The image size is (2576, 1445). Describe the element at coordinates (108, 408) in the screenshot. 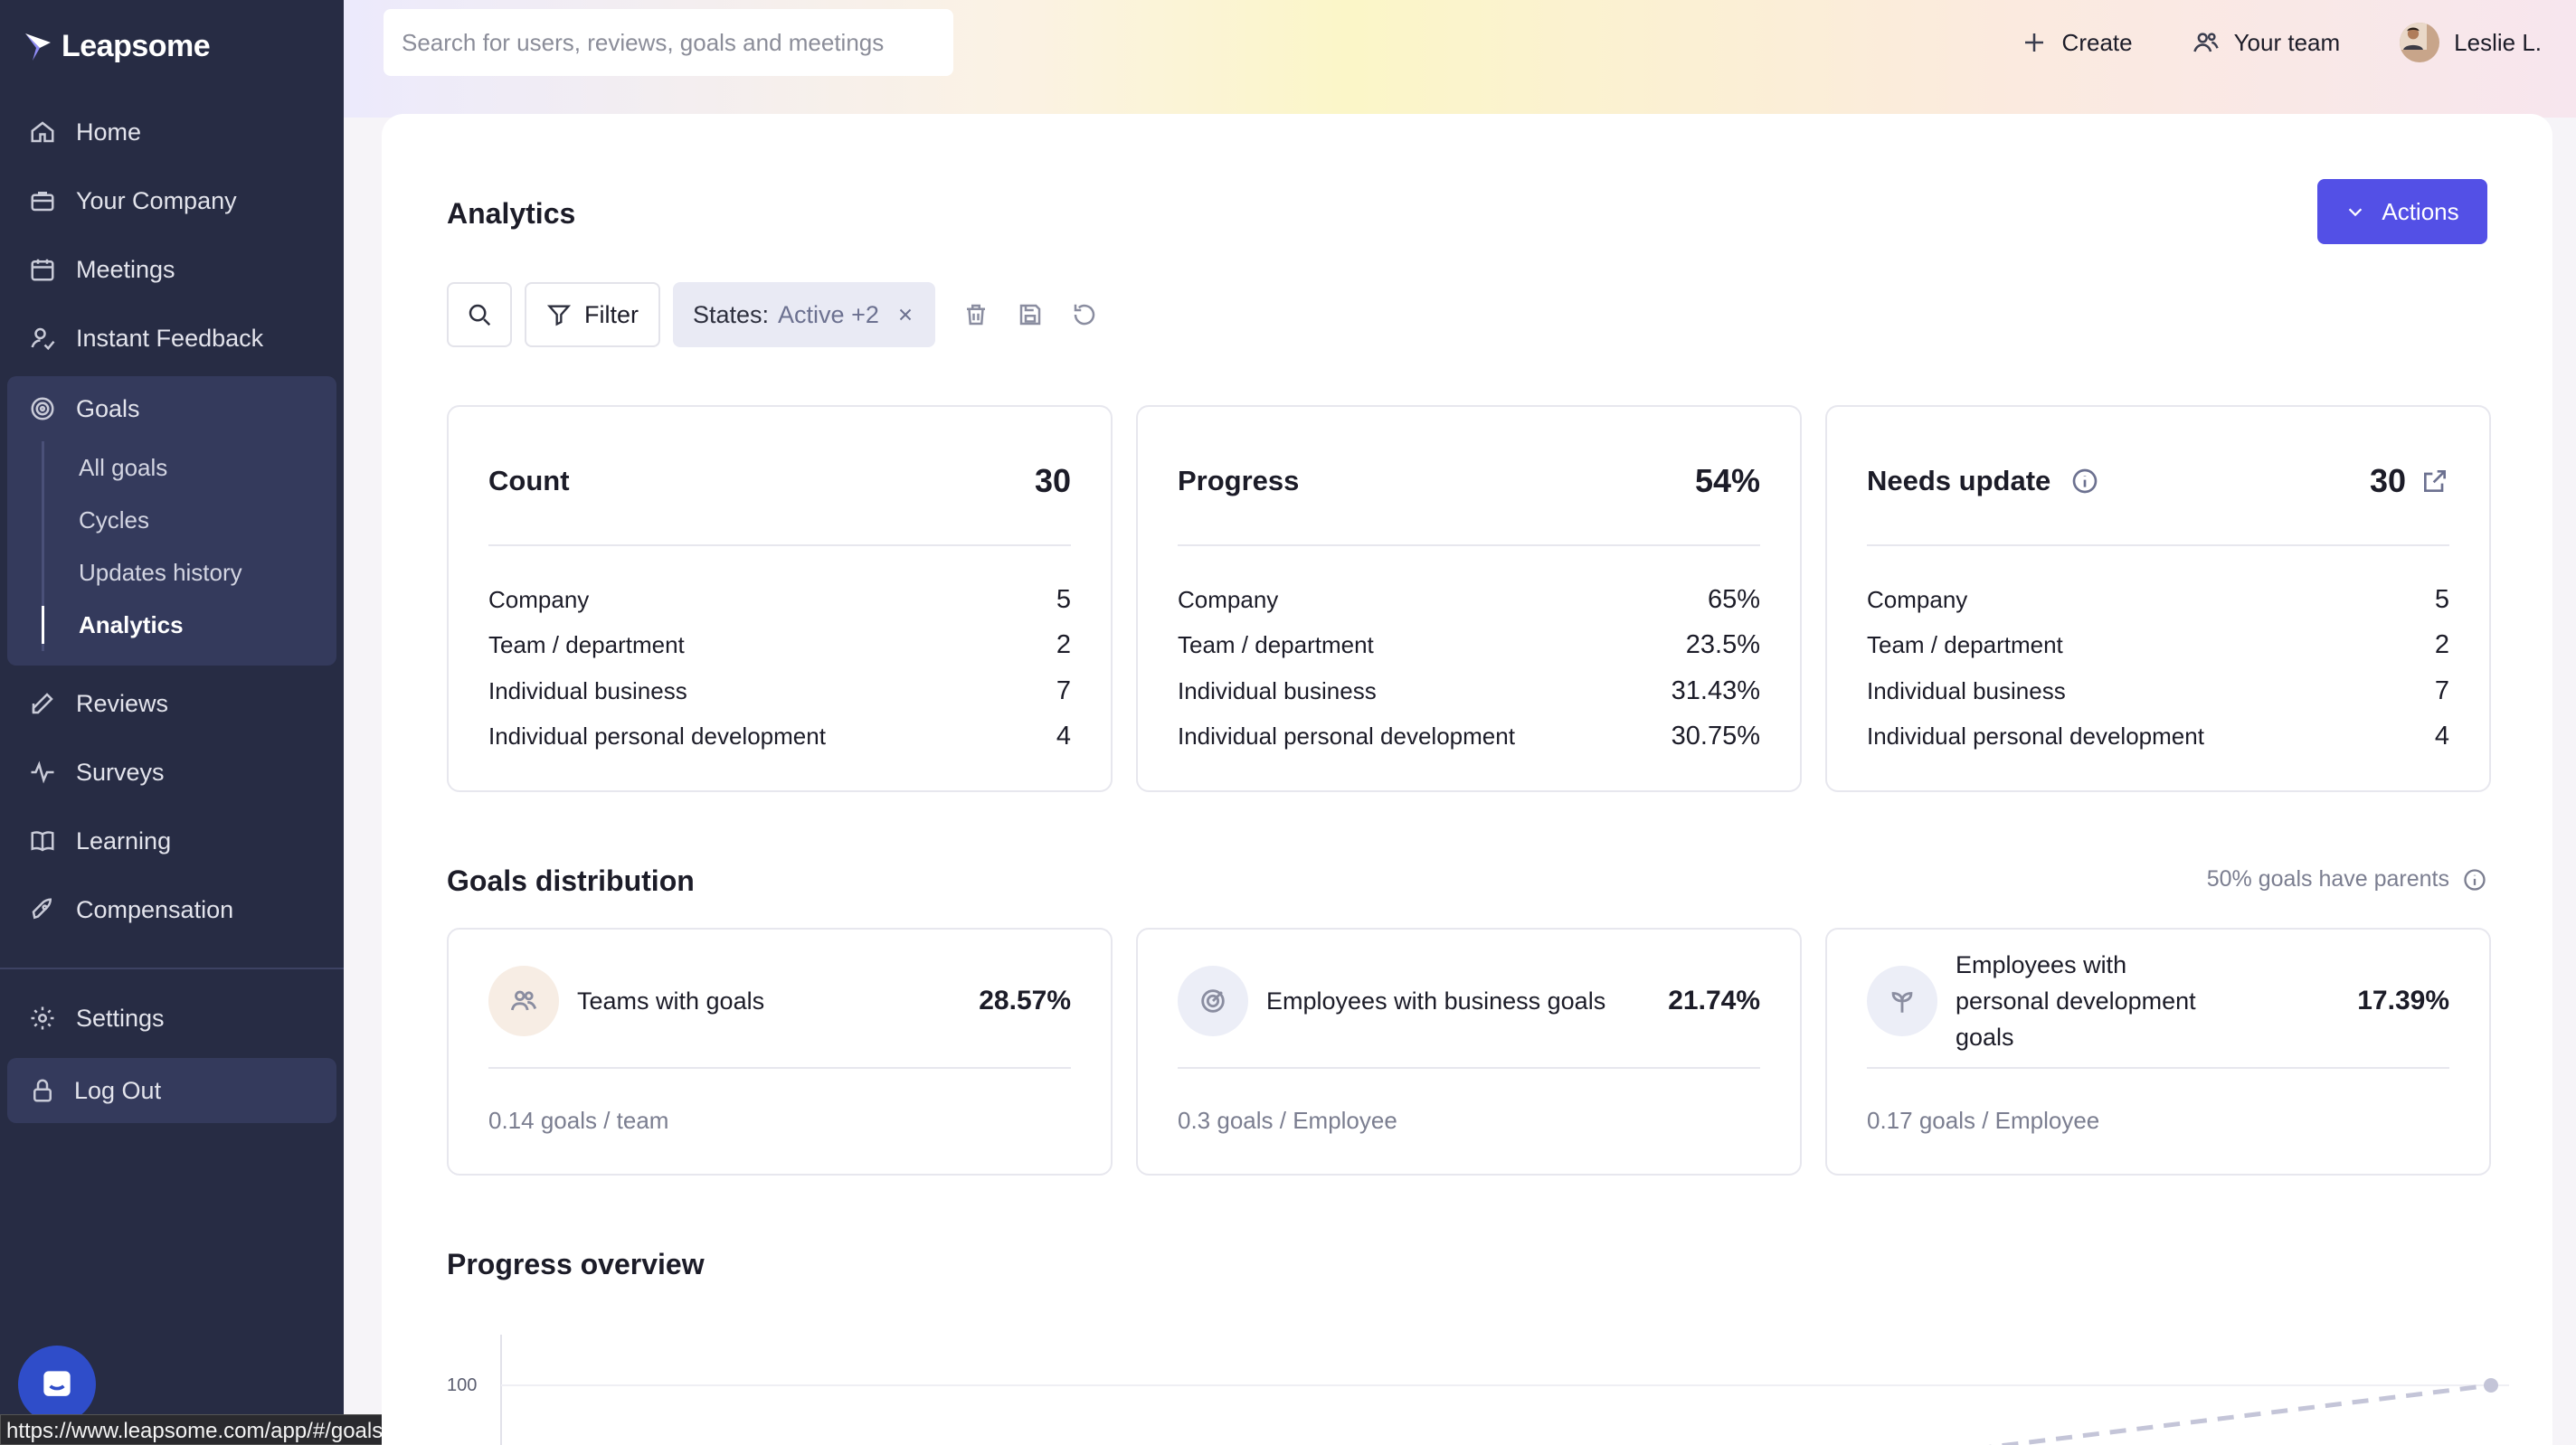

I see `sidebar-item-label: Goals` at that location.